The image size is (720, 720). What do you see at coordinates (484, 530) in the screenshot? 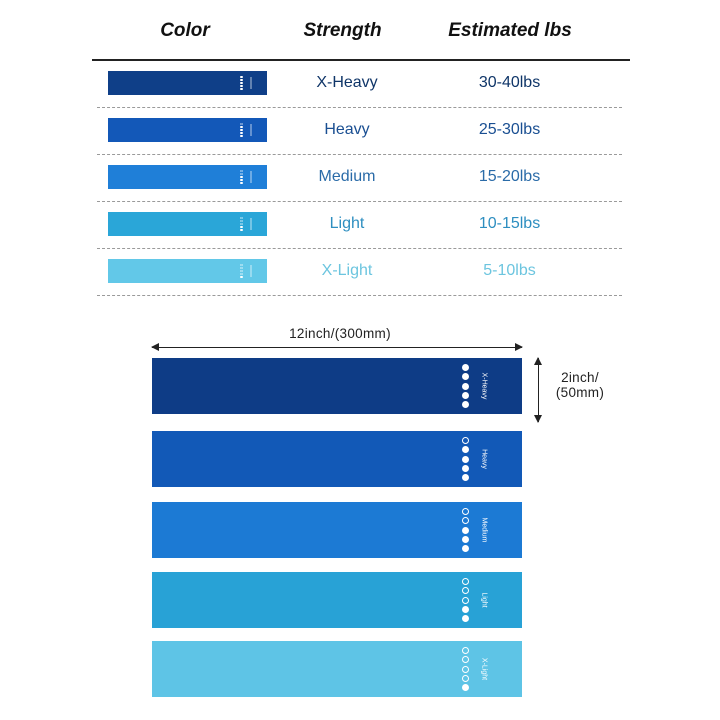
I see `band-strength-label: Medium` at bounding box center [484, 530].